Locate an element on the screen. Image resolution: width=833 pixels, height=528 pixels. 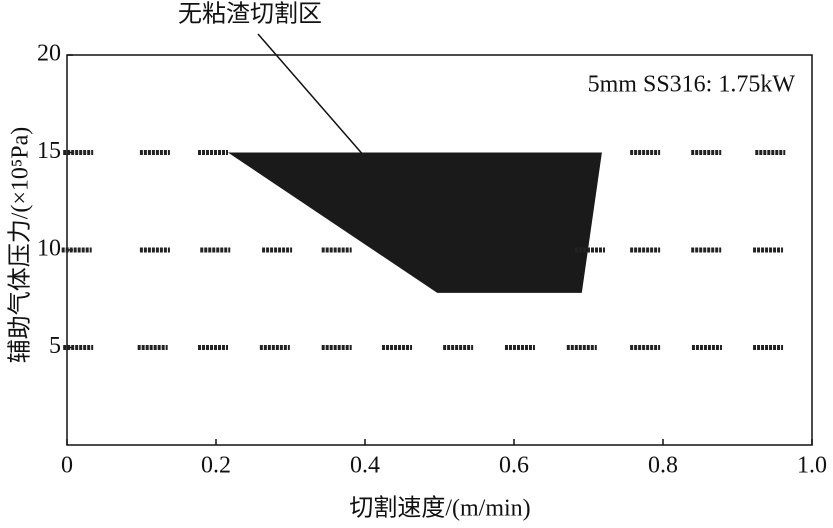
x-tick-label: 0.2 is located at coordinates (216, 466).